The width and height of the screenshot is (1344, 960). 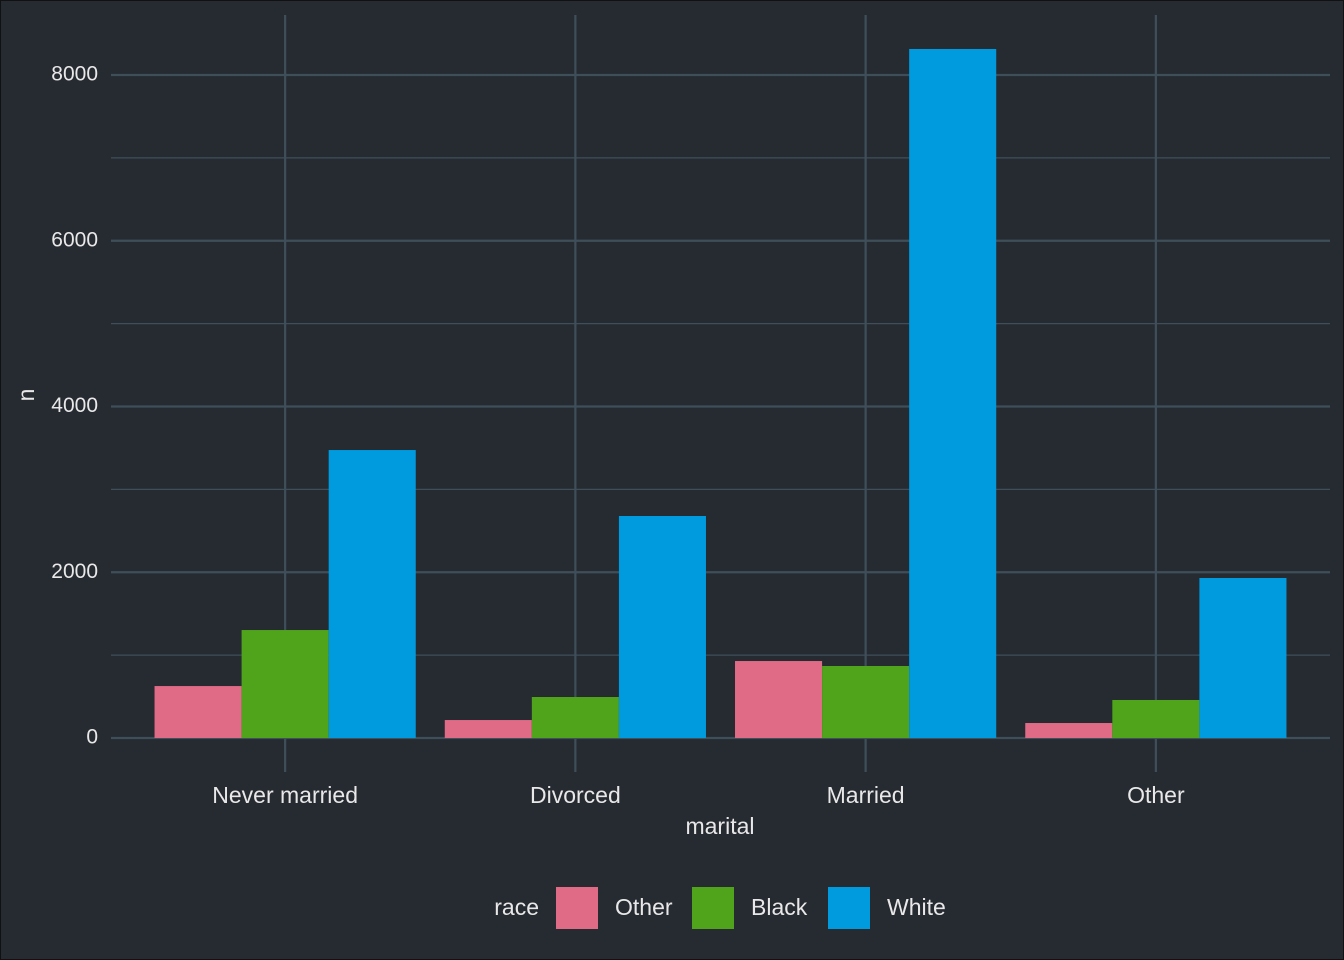 I want to click on legend-title: race, so click(x=516, y=907).